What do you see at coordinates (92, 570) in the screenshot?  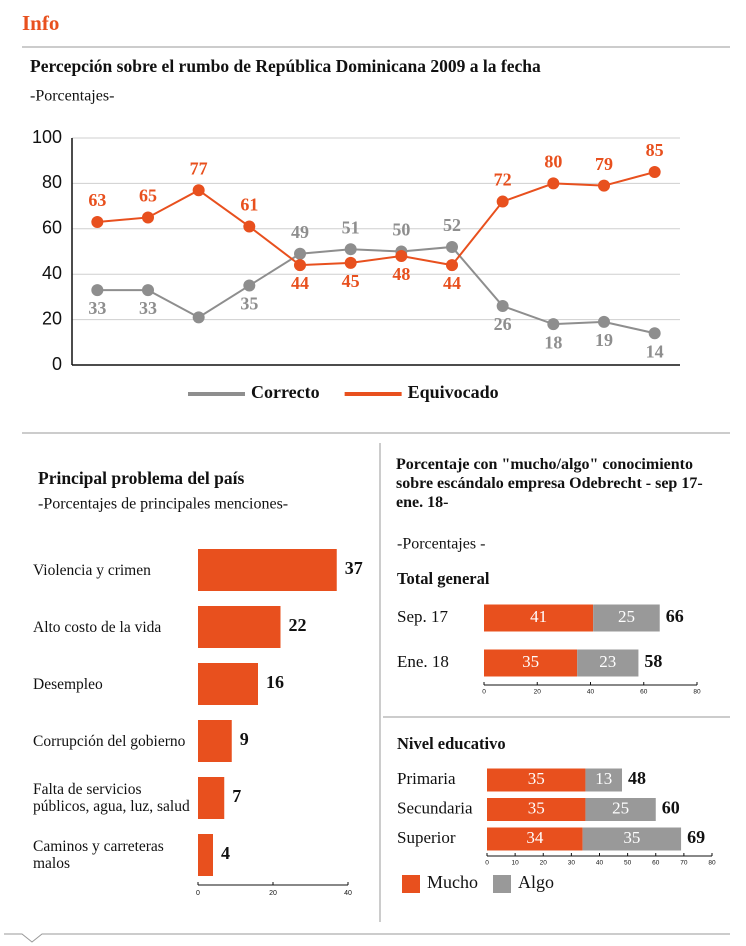 I see `category-label: Violencia y crimen` at bounding box center [92, 570].